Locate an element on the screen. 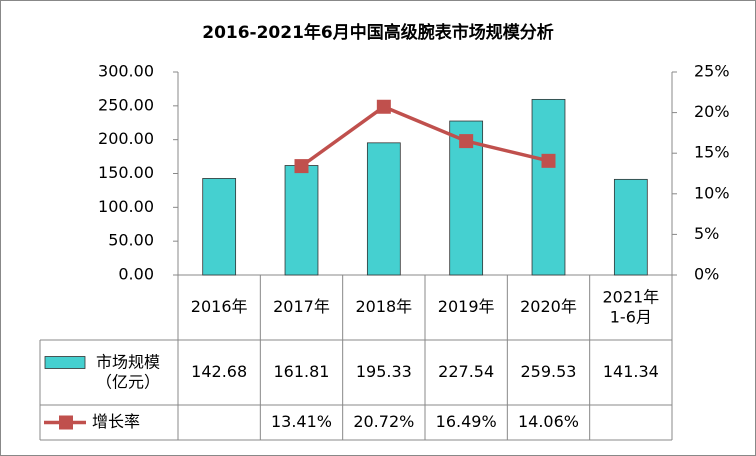 The width and height of the screenshot is (756, 456). data-label: 227.54 is located at coordinates (466, 371).